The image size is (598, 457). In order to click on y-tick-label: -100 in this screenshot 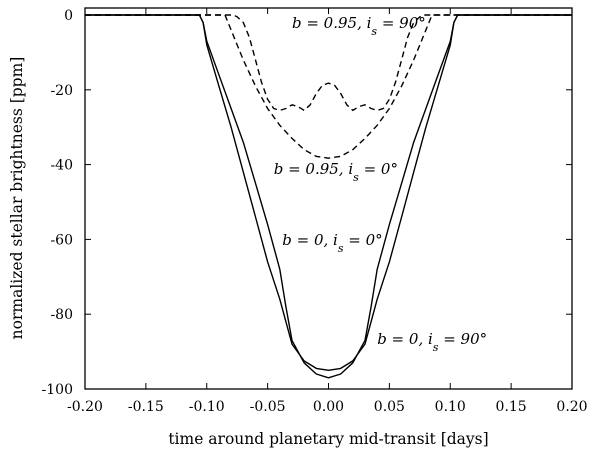, I will do `click(57, 390)`.